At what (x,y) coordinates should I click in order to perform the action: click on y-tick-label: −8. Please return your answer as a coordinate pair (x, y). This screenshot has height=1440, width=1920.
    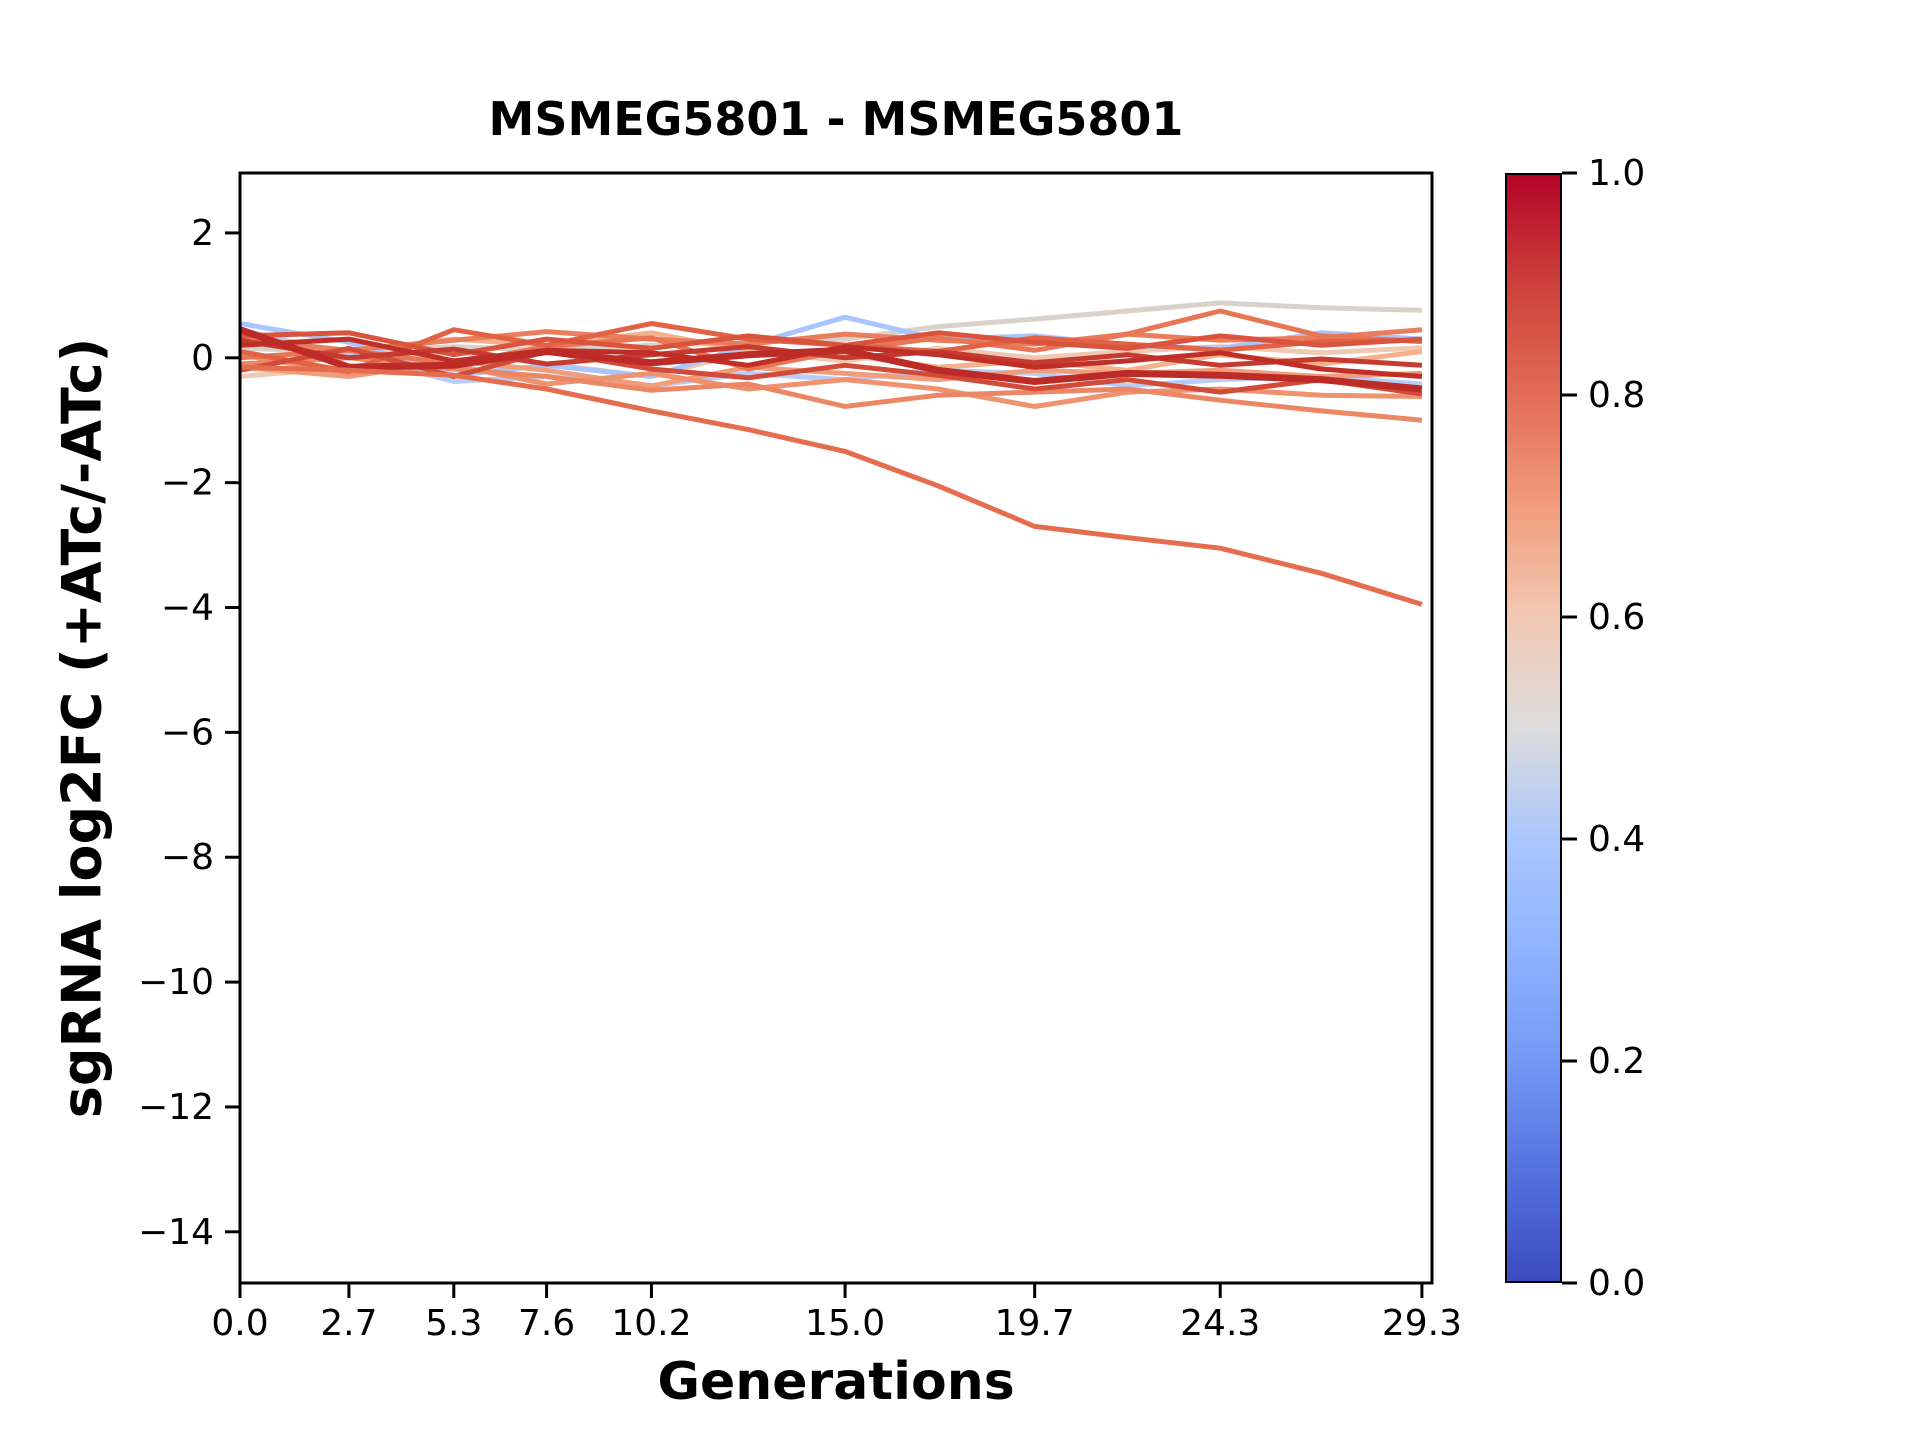
    Looking at the image, I should click on (187, 857).